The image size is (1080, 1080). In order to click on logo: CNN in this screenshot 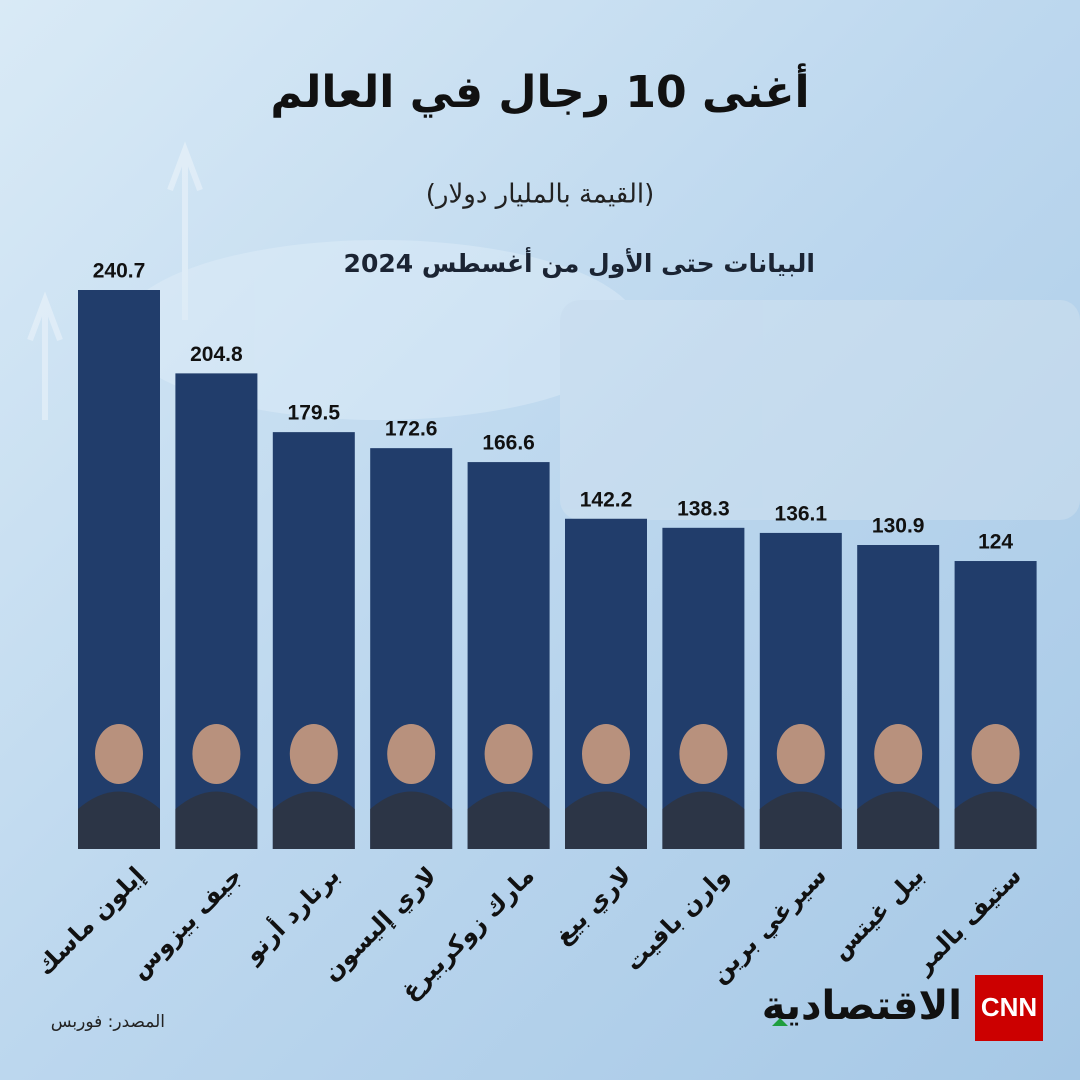, I will do `click(1009, 1007)`.